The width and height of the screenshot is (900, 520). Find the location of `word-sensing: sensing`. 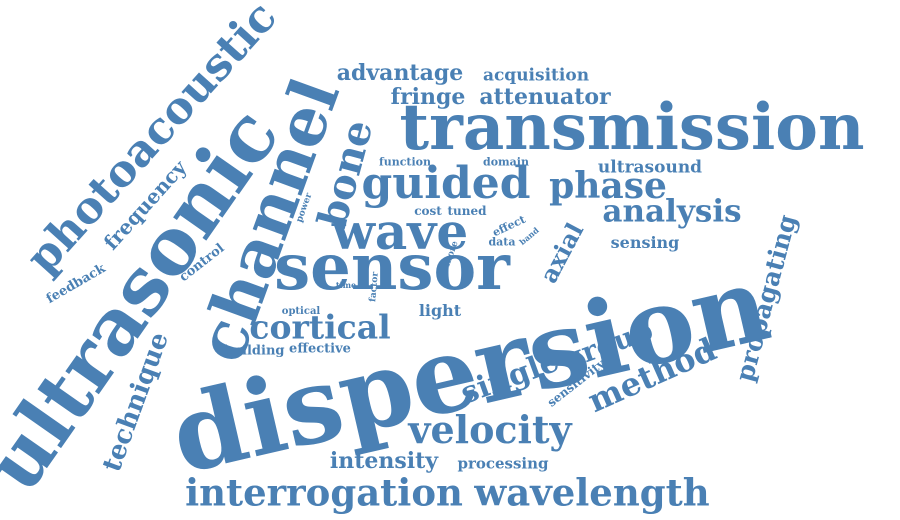

word-sensing: sensing is located at coordinates (645, 242).